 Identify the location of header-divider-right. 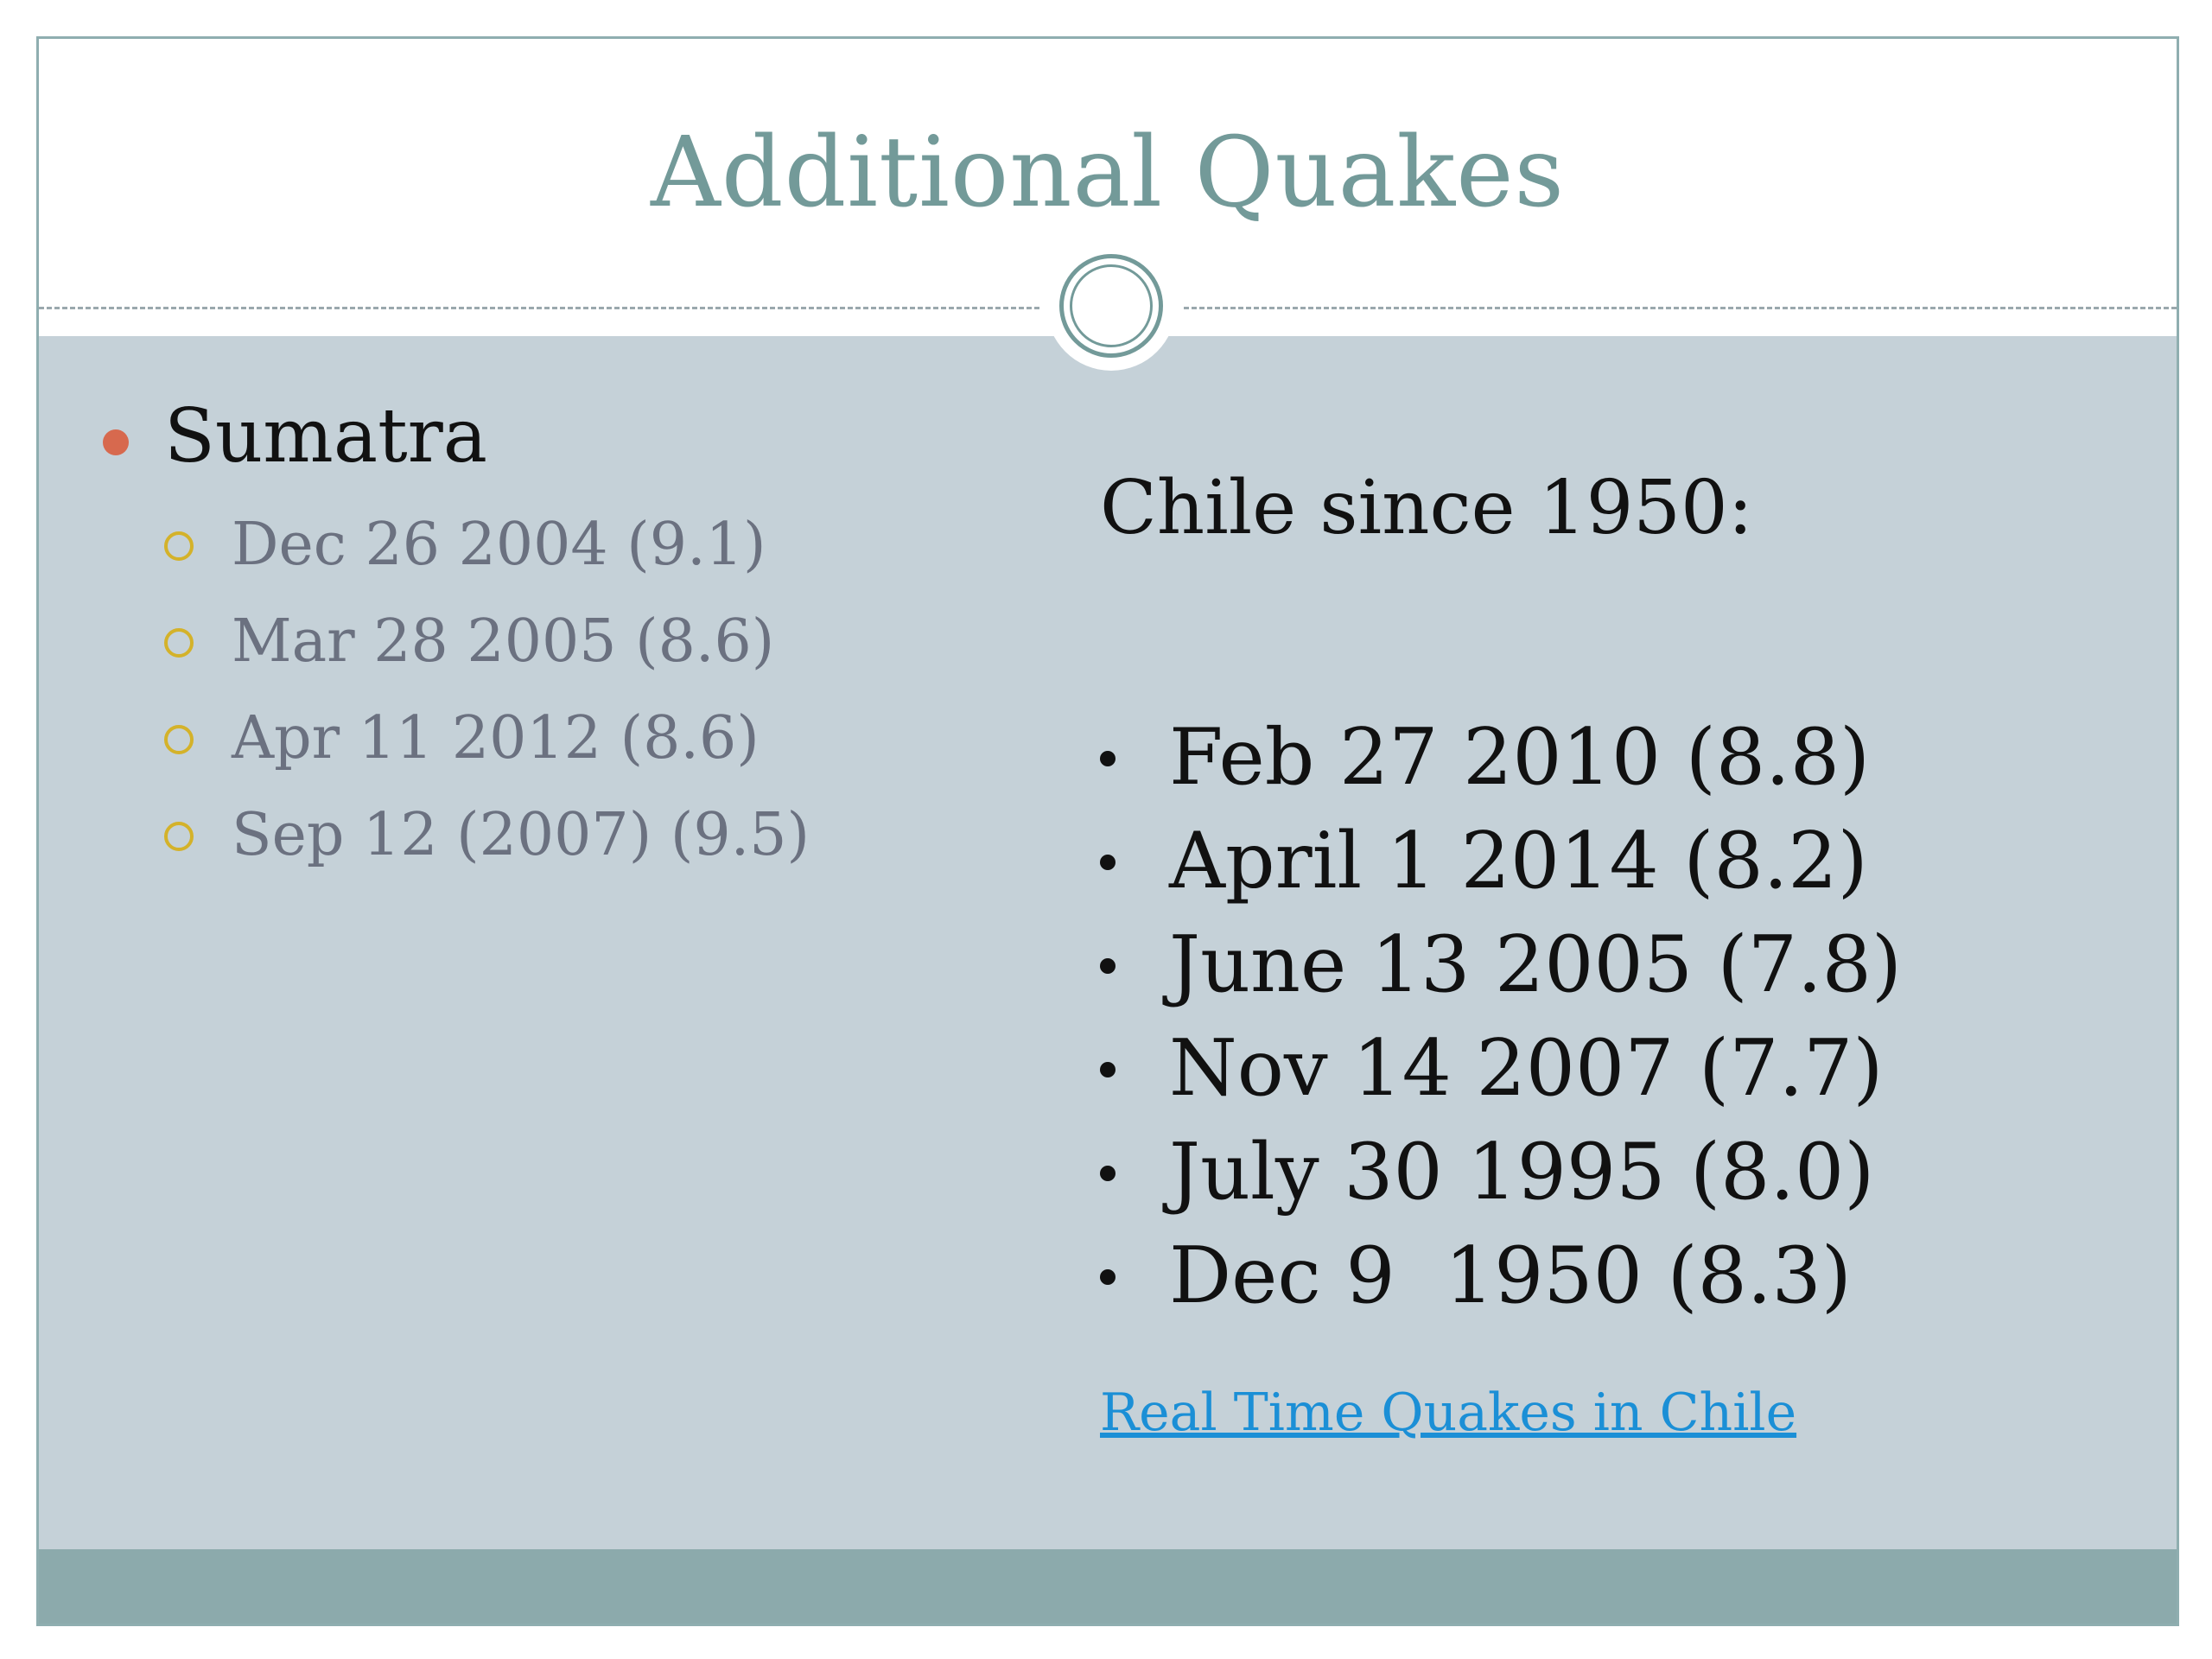
(1680, 308).